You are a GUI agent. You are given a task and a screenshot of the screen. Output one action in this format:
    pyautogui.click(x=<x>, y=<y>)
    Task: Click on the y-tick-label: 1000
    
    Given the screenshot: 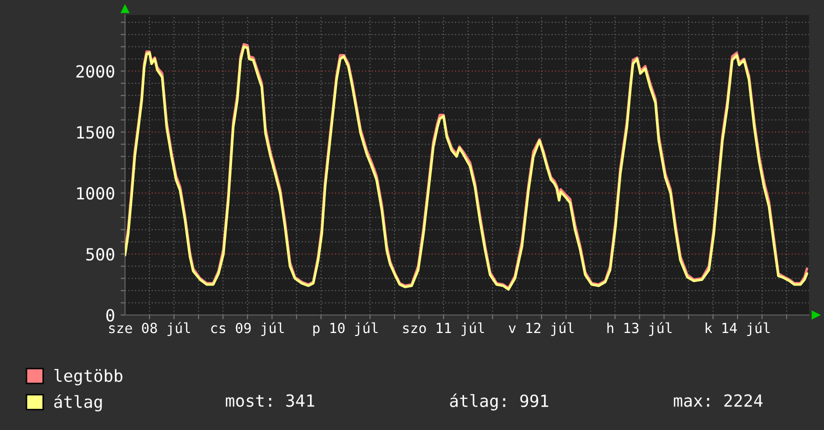 What is the action you would take?
    pyautogui.click(x=95, y=193)
    